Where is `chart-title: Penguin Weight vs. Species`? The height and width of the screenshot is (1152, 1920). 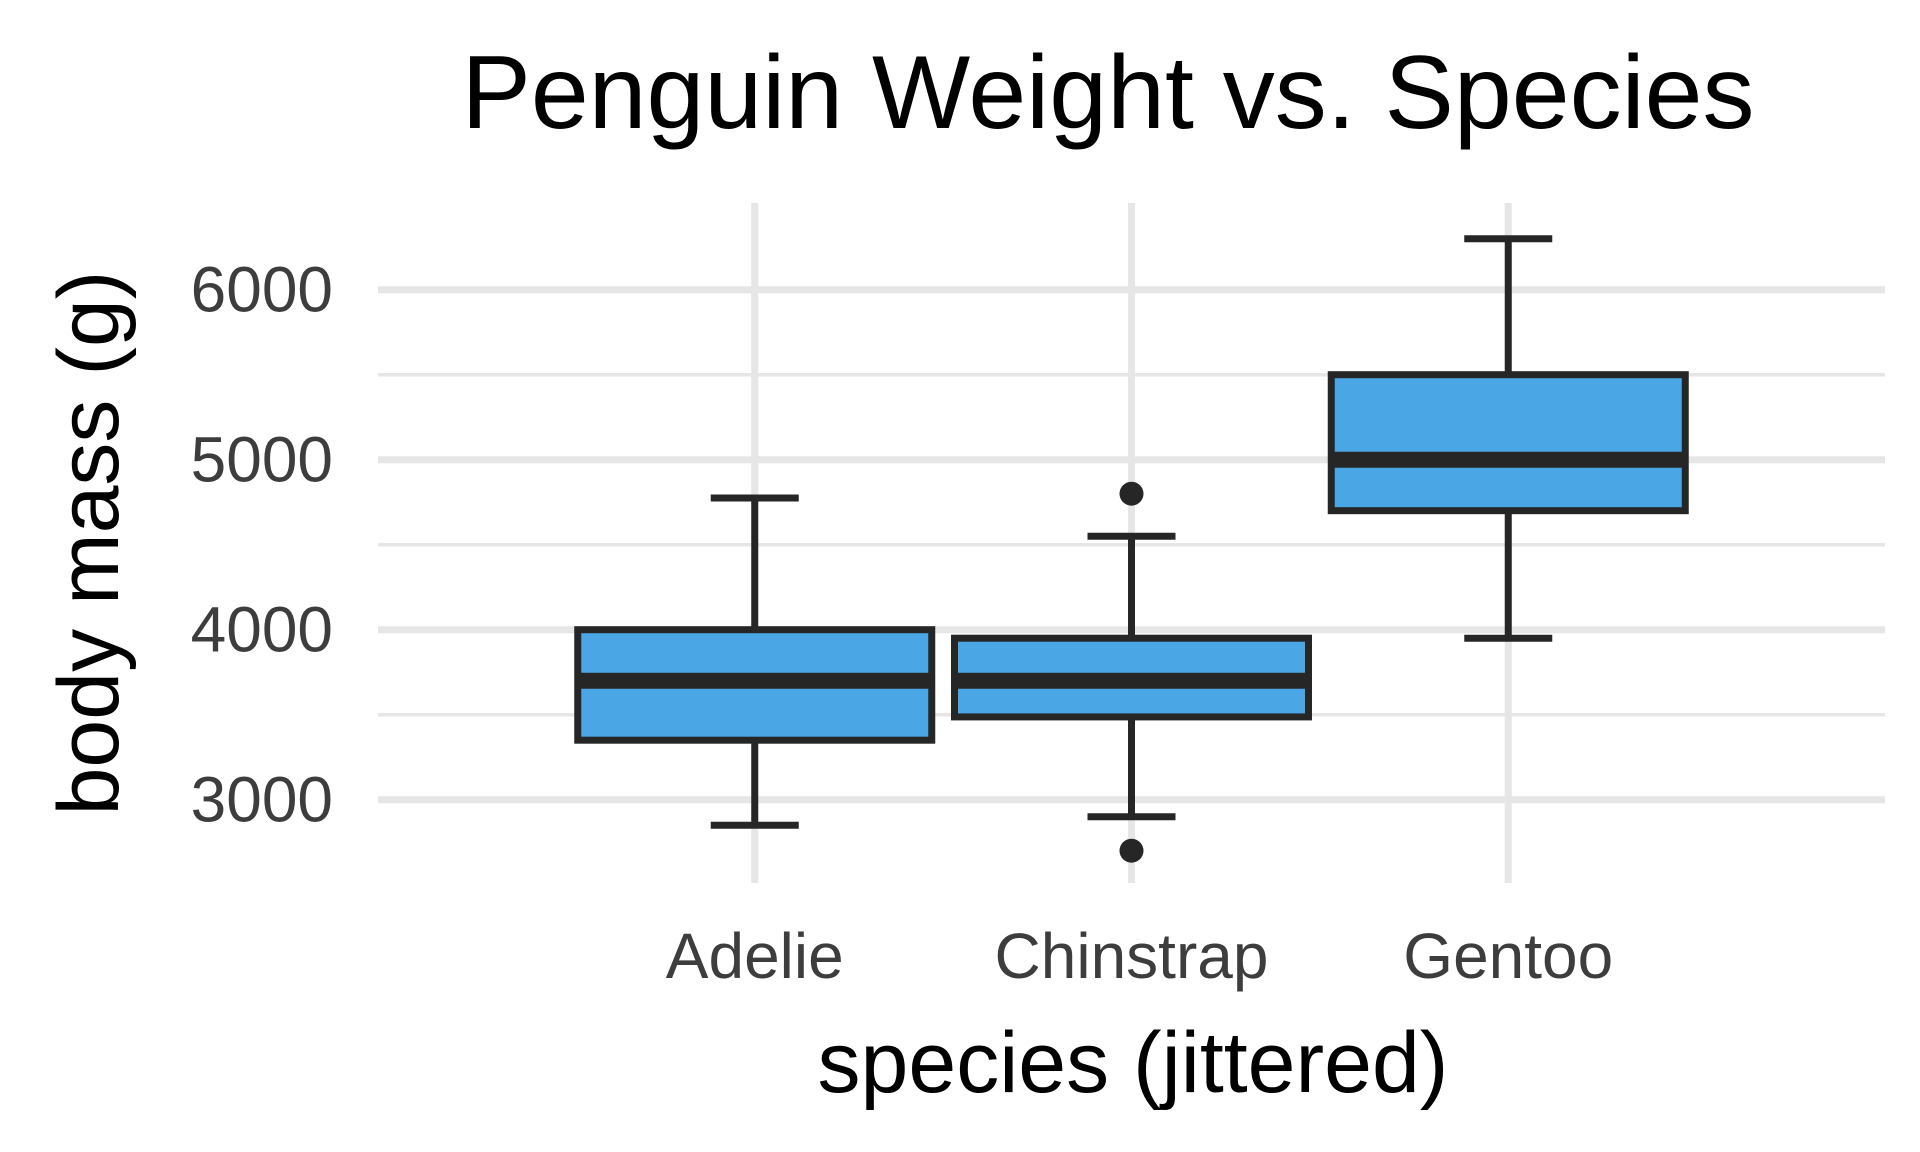
chart-title: Penguin Weight vs. Species is located at coordinates (1107, 93).